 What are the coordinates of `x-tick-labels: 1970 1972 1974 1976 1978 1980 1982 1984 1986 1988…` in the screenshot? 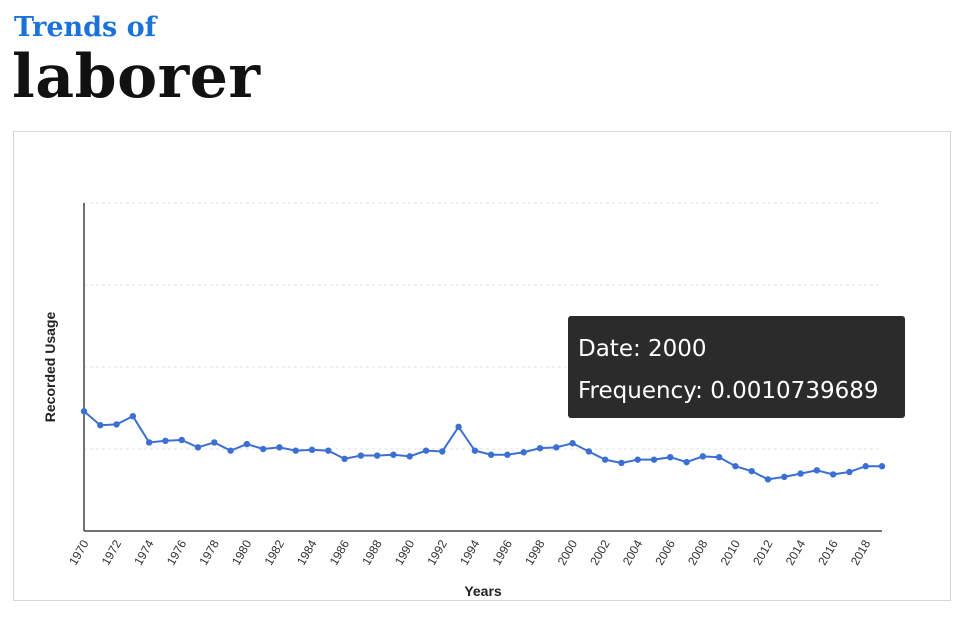 It's located at (469, 552).